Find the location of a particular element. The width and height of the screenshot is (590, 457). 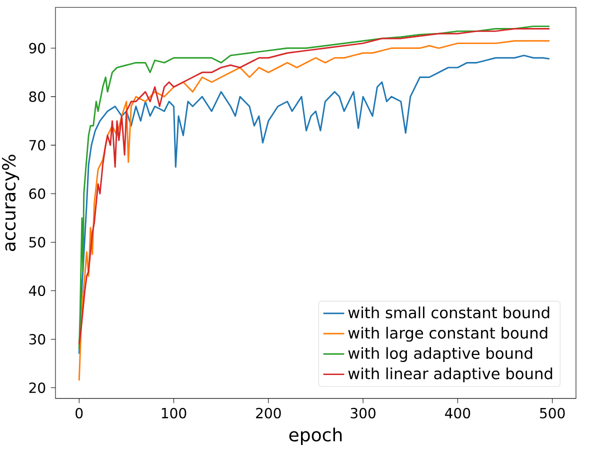

y-tick-label: 60 is located at coordinates (37, 193).